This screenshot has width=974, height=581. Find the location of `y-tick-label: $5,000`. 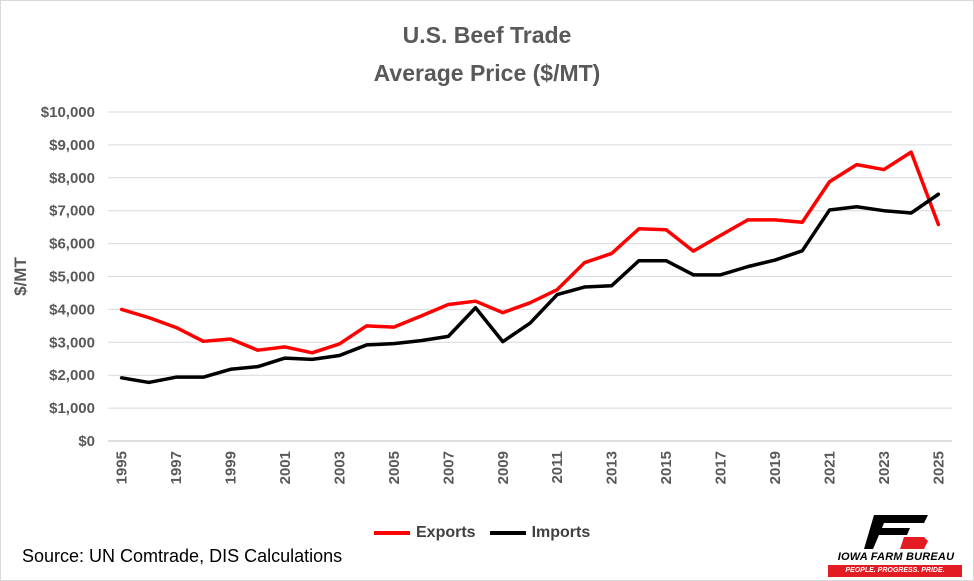

y-tick-label: $5,000 is located at coordinates (72, 277).